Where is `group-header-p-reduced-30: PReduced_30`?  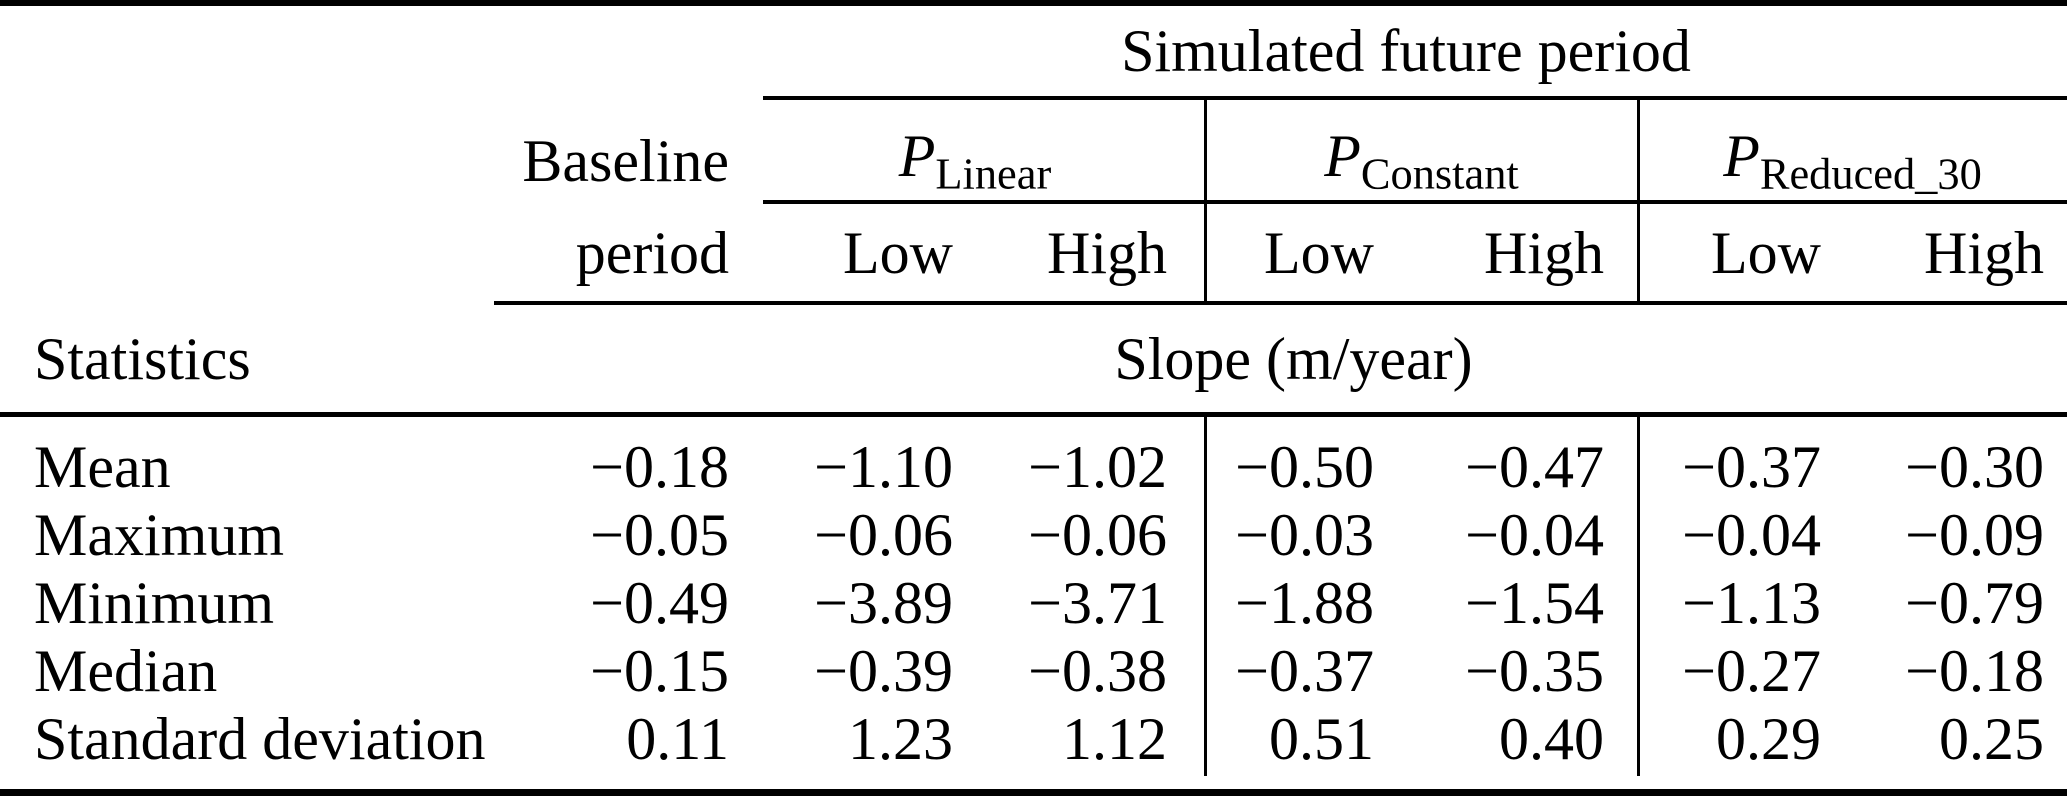 group-header-p-reduced-30: PReduced_30 is located at coordinates (1852, 161).